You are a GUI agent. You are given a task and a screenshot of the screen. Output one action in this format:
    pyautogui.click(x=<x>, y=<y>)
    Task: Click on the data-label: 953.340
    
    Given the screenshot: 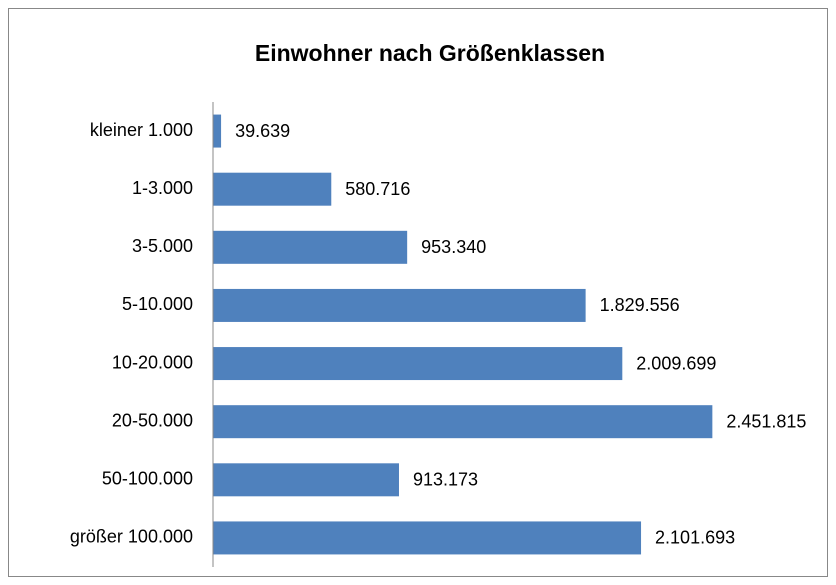 What is the action you would take?
    pyautogui.click(x=453, y=247)
    